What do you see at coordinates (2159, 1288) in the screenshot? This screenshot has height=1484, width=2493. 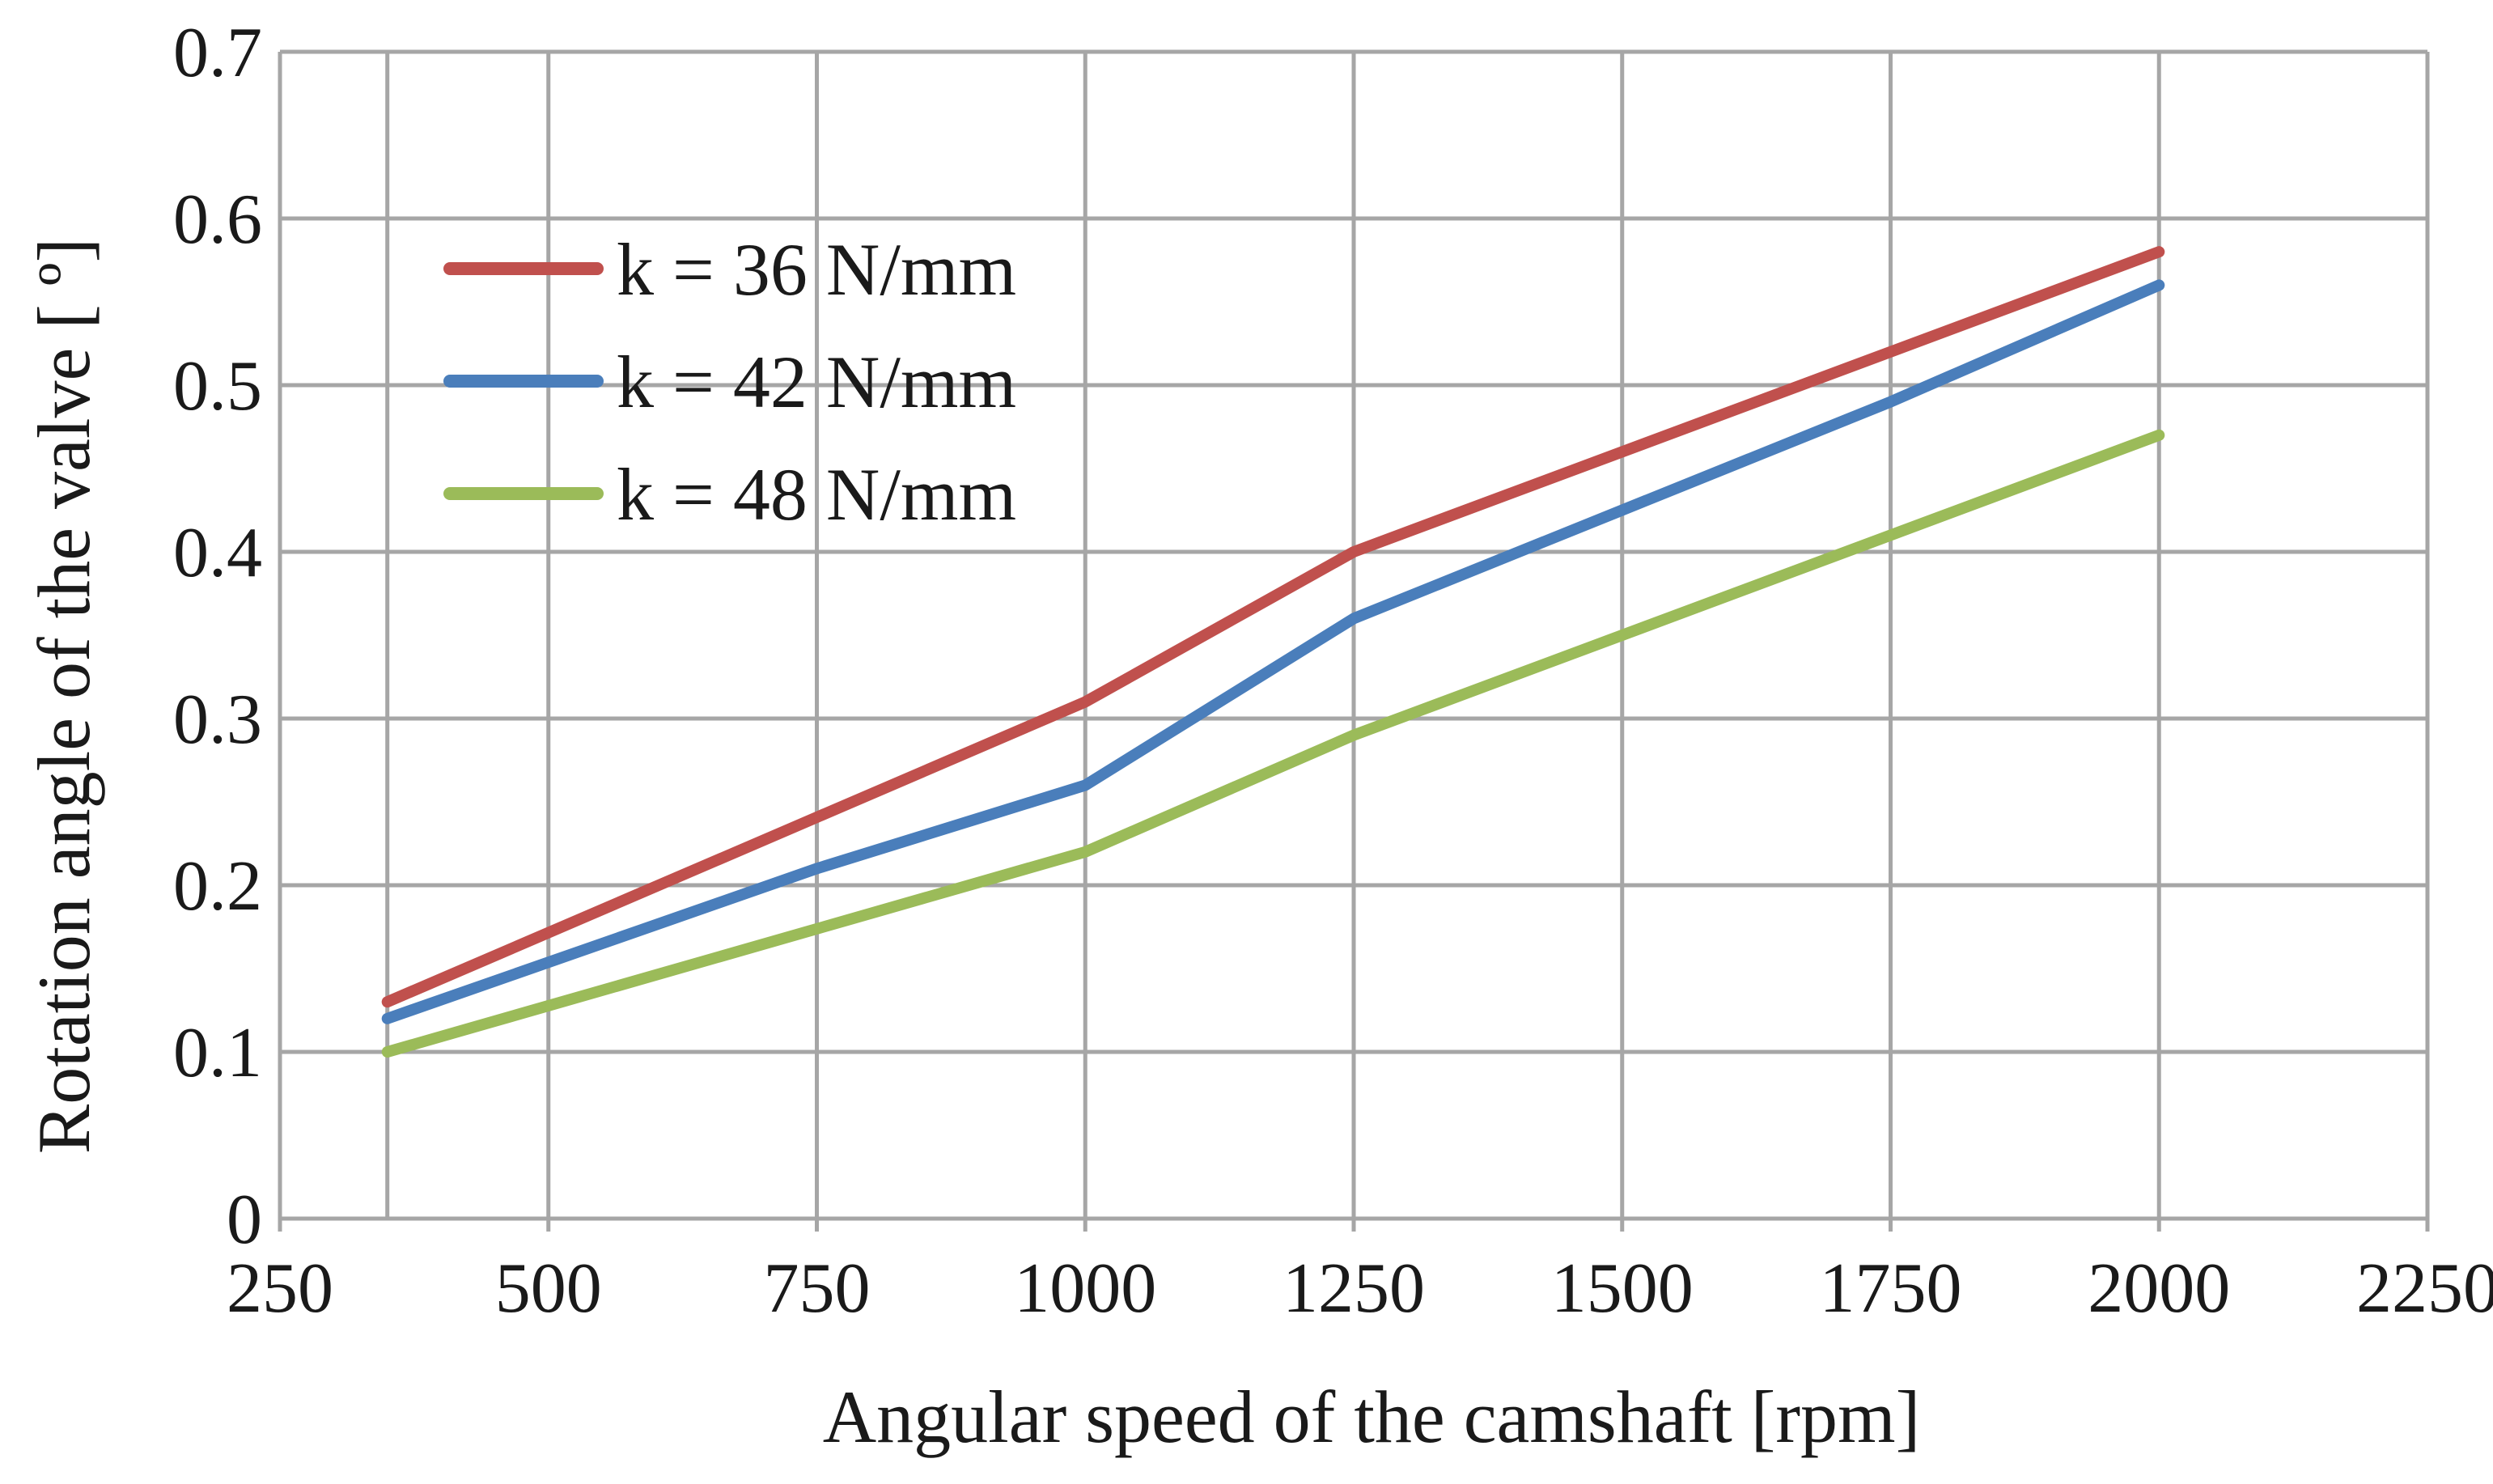 I see `x-tick-label: 2000` at bounding box center [2159, 1288].